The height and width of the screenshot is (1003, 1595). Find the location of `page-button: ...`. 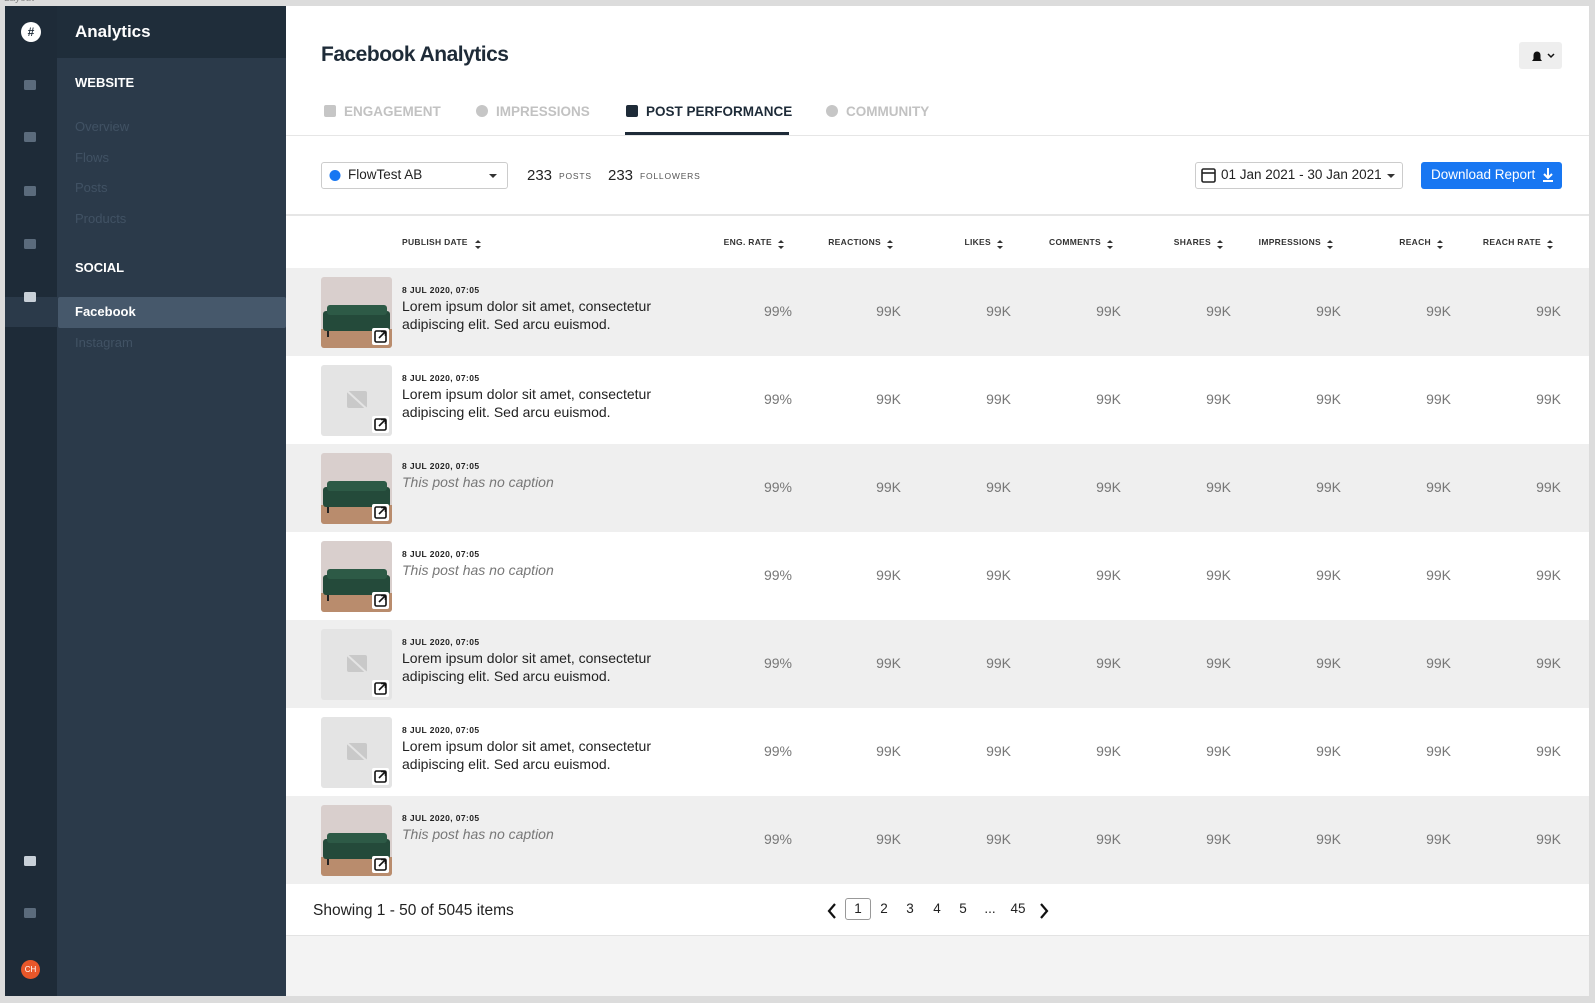

page-button: ... is located at coordinates (990, 908).